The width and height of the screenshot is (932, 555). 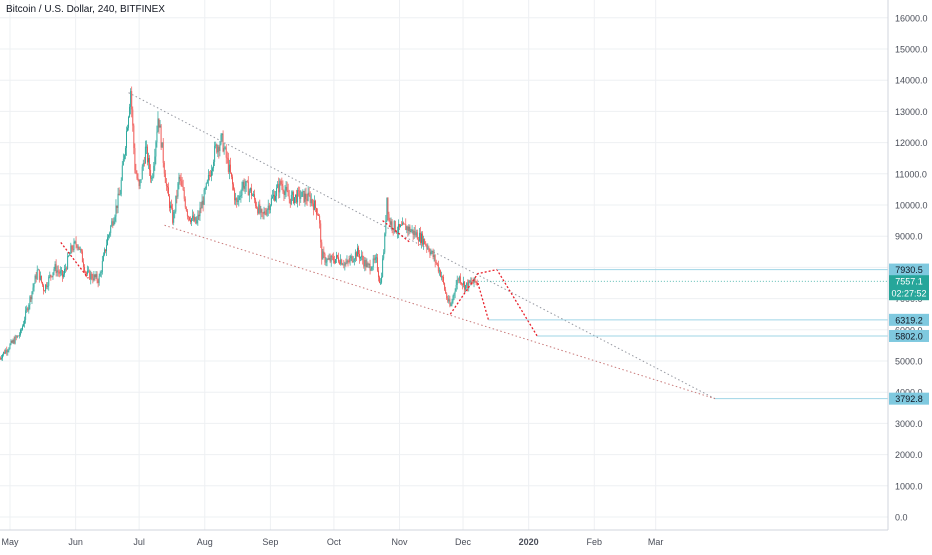 What do you see at coordinates (911, 143) in the screenshot?
I see `y-tick-label: 12000.0` at bounding box center [911, 143].